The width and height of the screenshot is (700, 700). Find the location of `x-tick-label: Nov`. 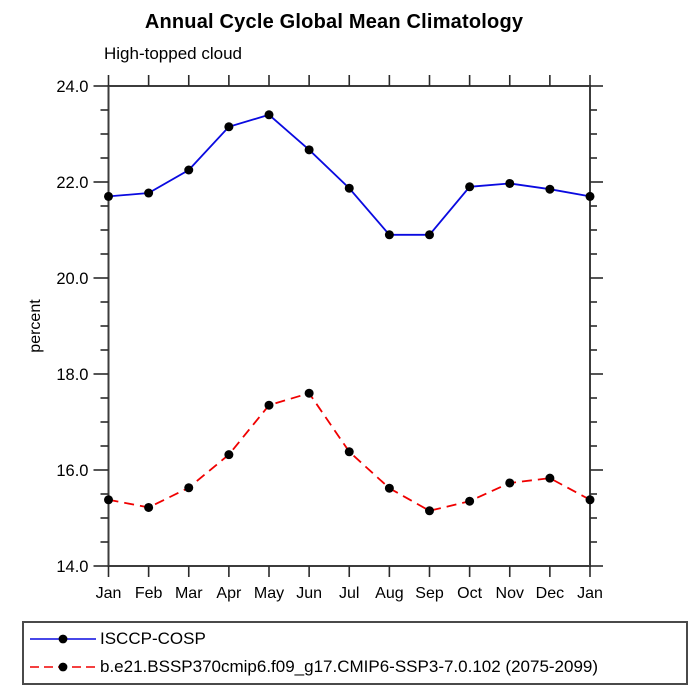

x-tick-label: Nov is located at coordinates (510, 593).